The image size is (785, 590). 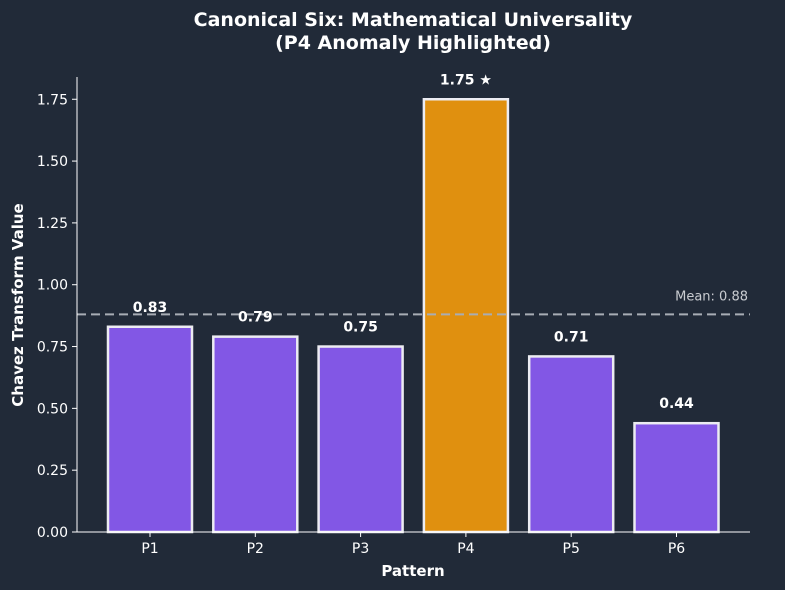 What do you see at coordinates (52, 471) in the screenshot?
I see `y-tick-label: 0.25` at bounding box center [52, 471].